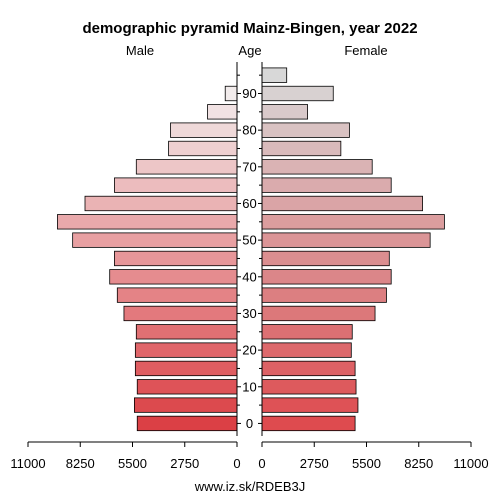 This screenshot has width=500, height=500. I want to click on age-tick-label: 0, so click(249, 423).